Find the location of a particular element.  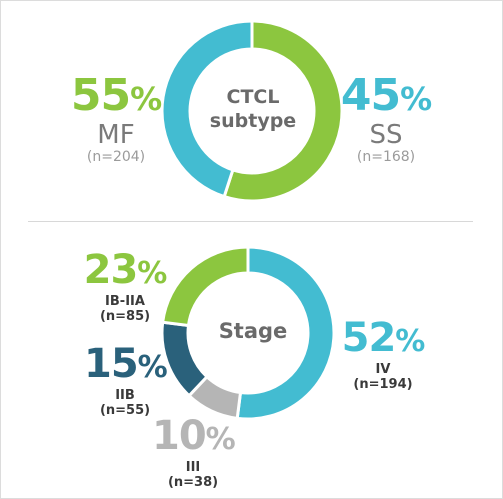

iib-label: 15% IIB (n=55) is located at coordinates (126, 379).